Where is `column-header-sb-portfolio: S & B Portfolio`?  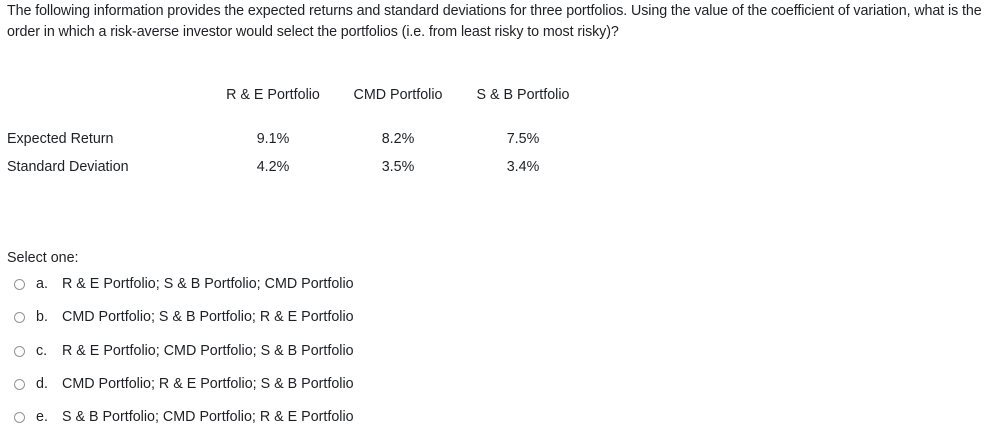
column-header-sb-portfolio: S & B Portfolio is located at coordinates (523, 95).